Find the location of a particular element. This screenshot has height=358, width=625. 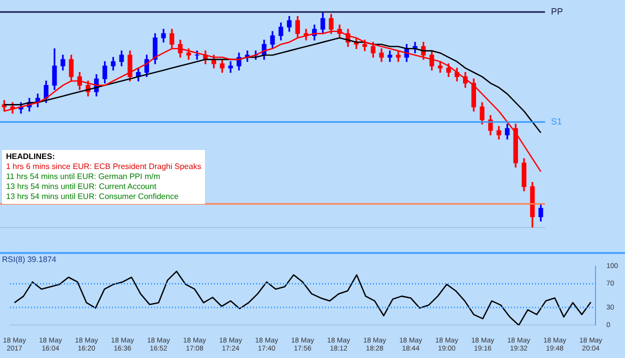

annotation: 13 hrs 54 mins until EUR: Current Account is located at coordinates (82, 187).